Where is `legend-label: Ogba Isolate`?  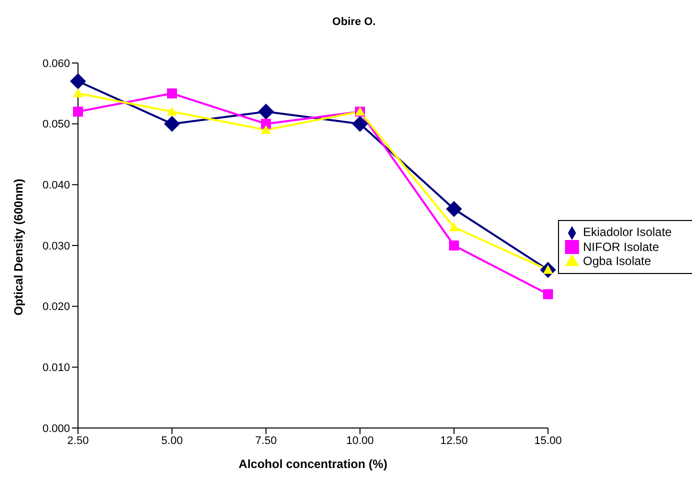 legend-label: Ogba Isolate is located at coordinates (617, 261).